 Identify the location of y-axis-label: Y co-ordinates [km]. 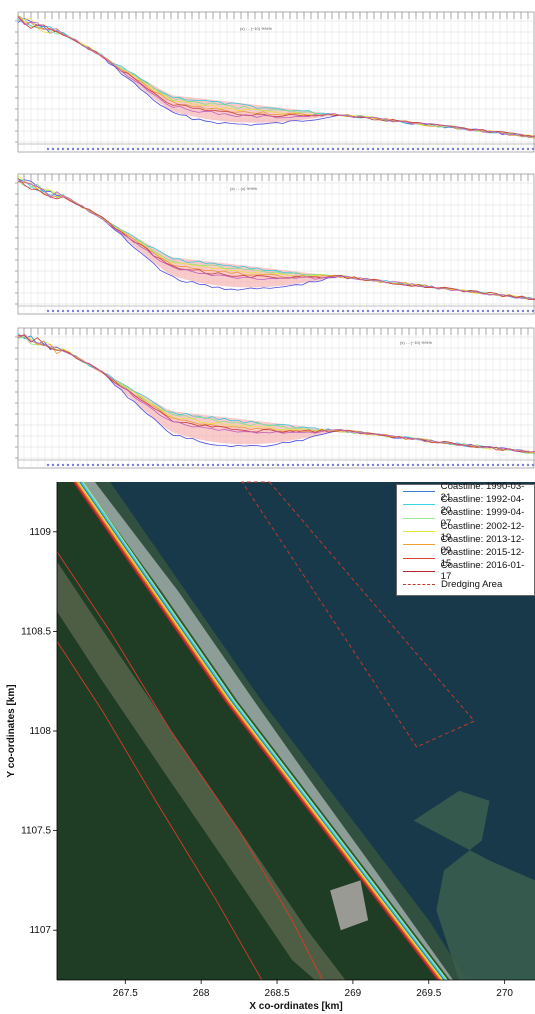
(11, 730).